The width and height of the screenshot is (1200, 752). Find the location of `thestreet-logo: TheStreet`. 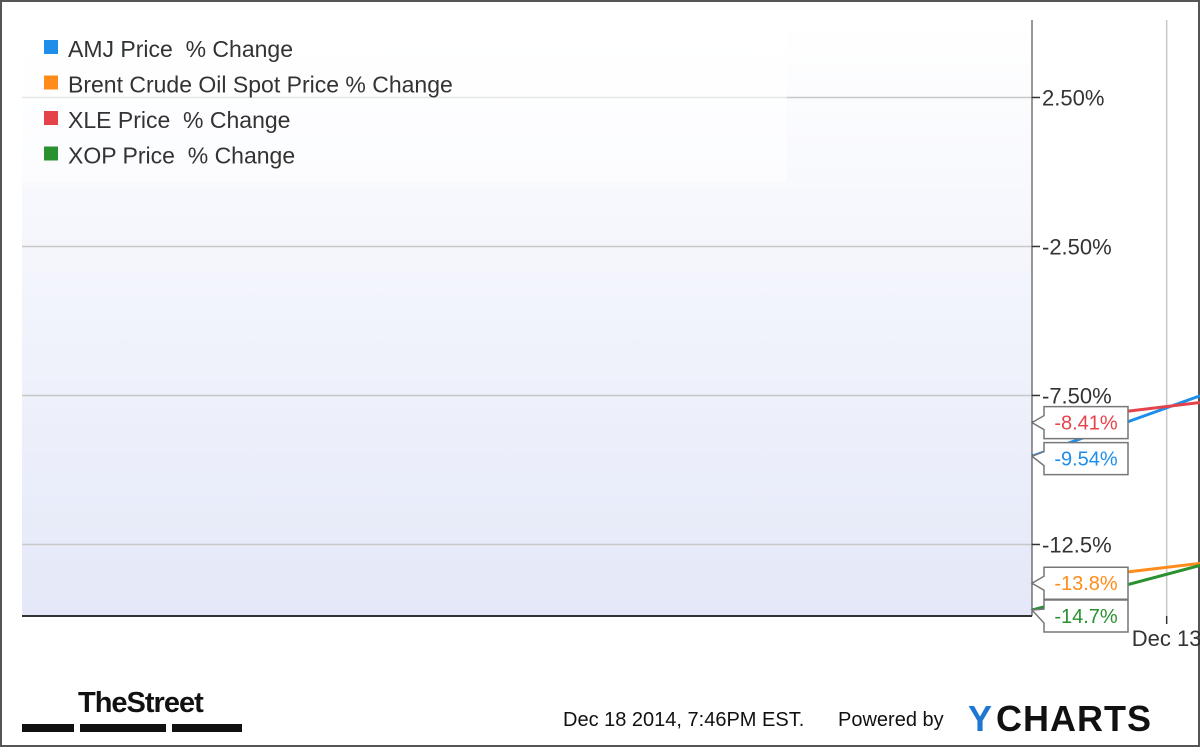

thestreet-logo: TheStreet is located at coordinates (132, 709).